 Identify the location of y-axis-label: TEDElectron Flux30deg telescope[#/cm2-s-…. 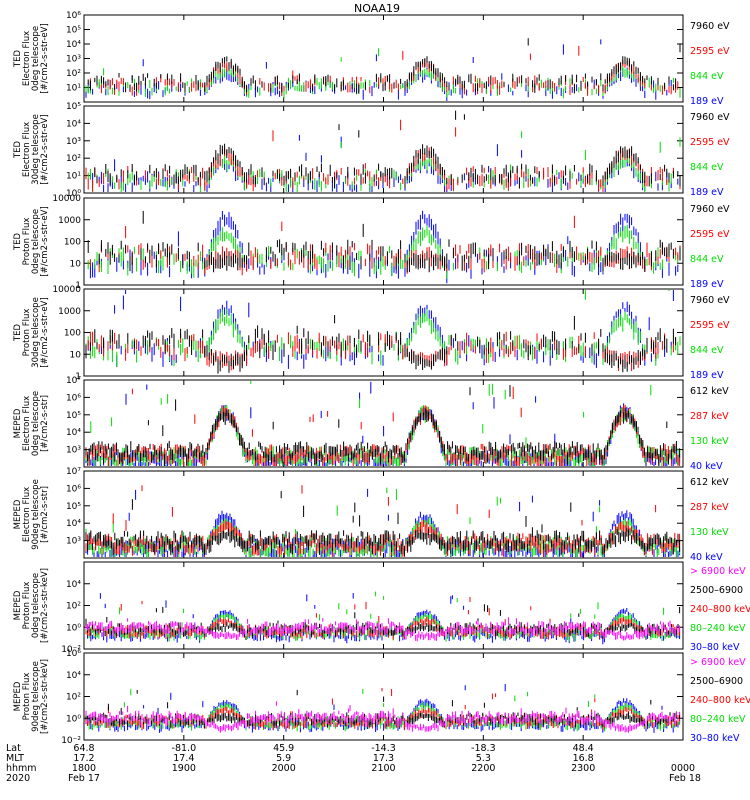
(31, 149).